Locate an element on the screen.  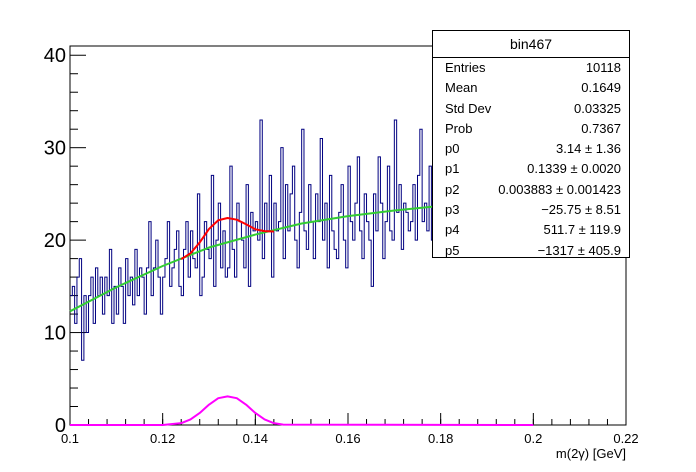
y-tick-label: 40 is located at coordinates (55, 56).